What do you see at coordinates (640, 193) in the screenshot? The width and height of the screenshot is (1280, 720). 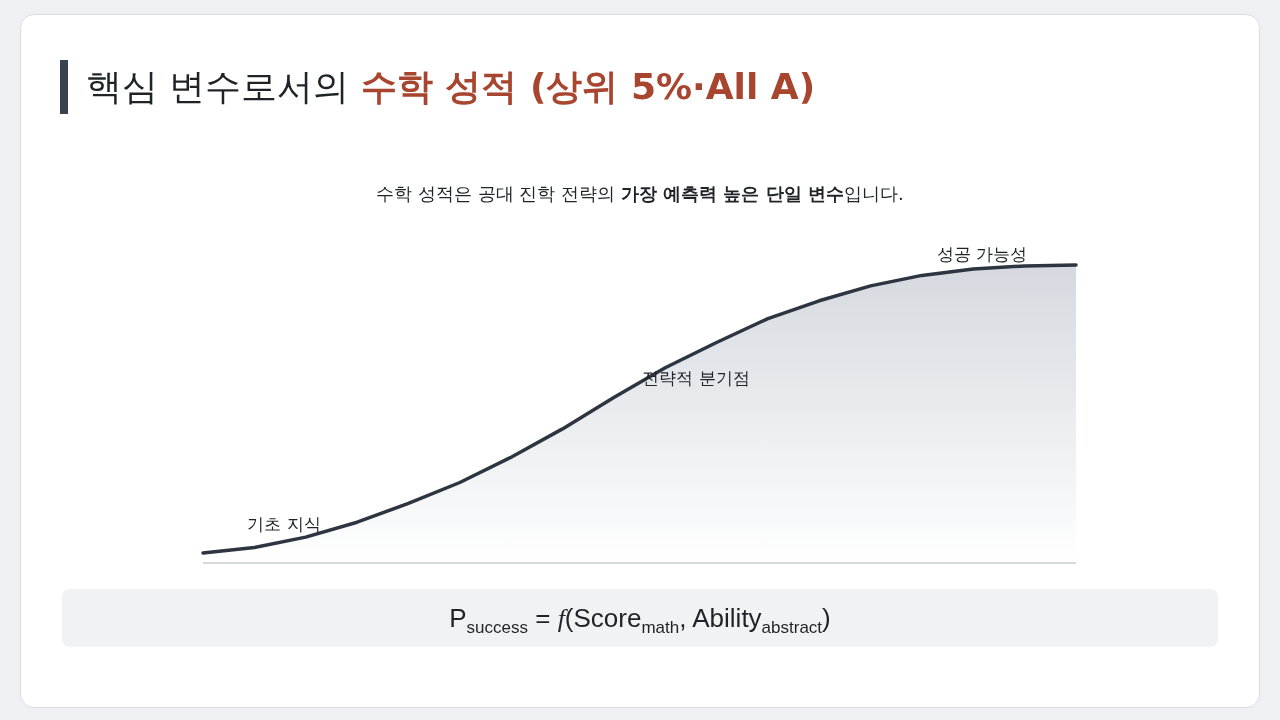 I see `chart-subtitle: 수학 성적은 공대 진학 전략의 가장 예측력 높은 단일 변수입니다.` at bounding box center [640, 193].